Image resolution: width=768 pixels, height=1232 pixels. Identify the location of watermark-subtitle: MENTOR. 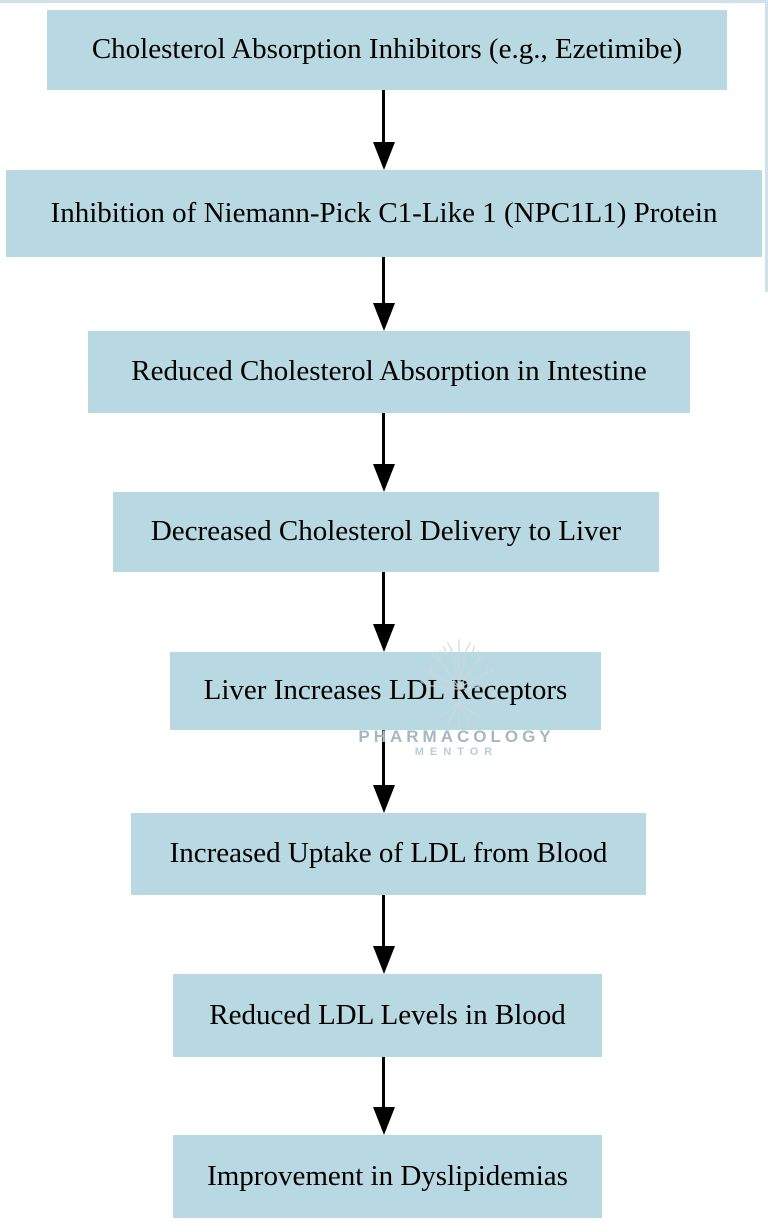
(456, 752).